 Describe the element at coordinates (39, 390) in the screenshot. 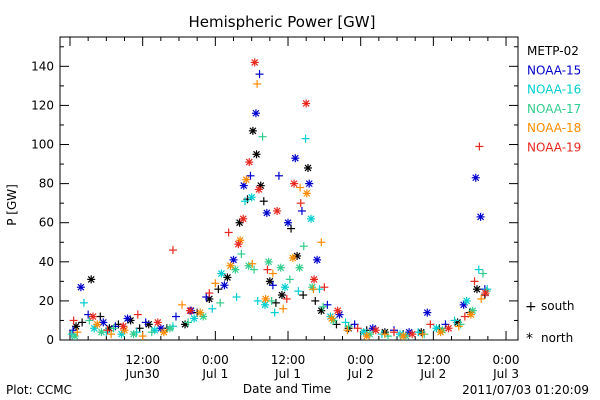

I see `plot-credit: Plot: CCMC` at that location.